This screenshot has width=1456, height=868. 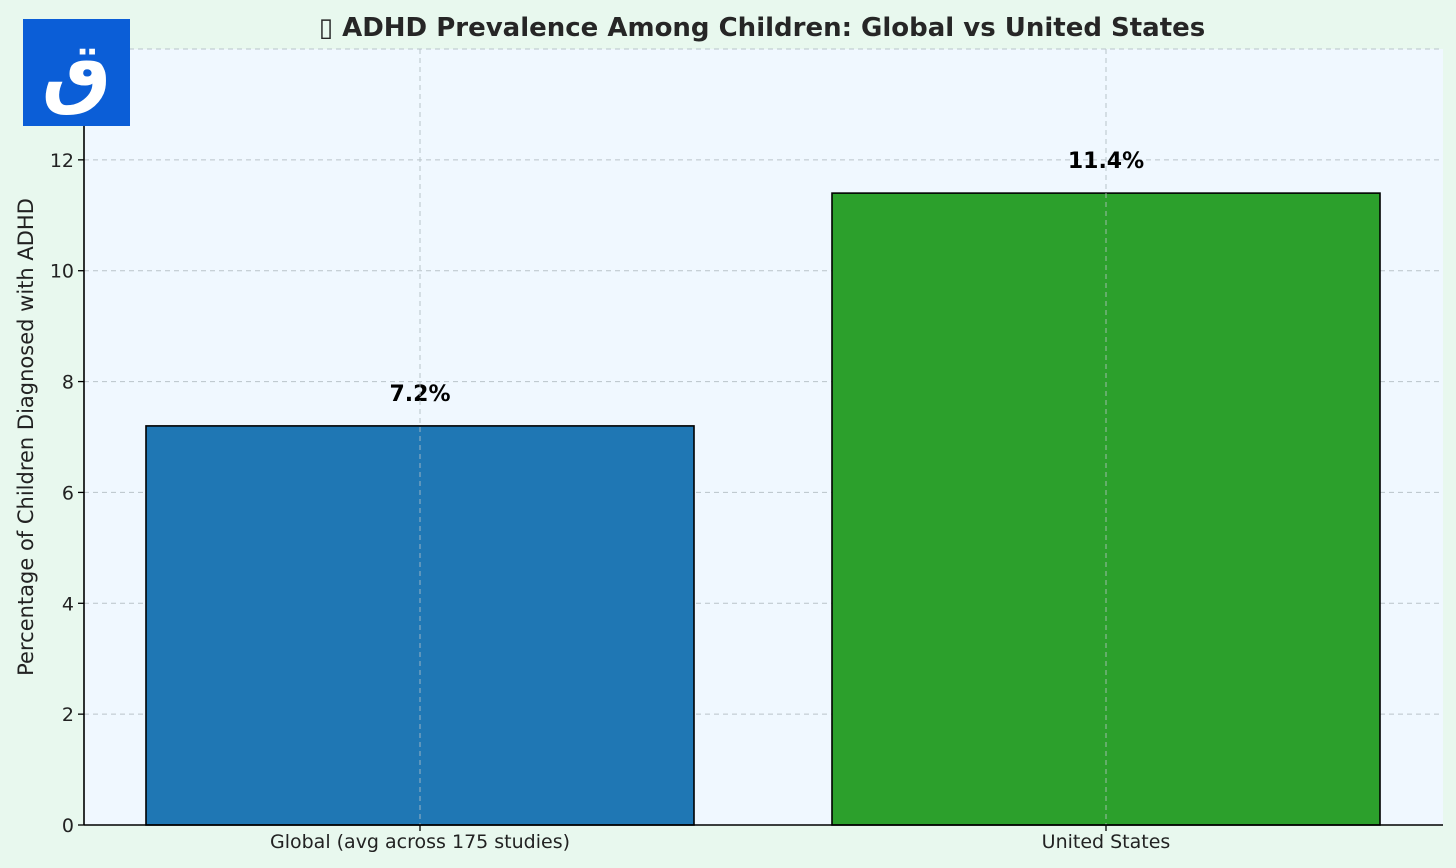 I want to click on y-tick-label: 2, so click(x=68, y=715).